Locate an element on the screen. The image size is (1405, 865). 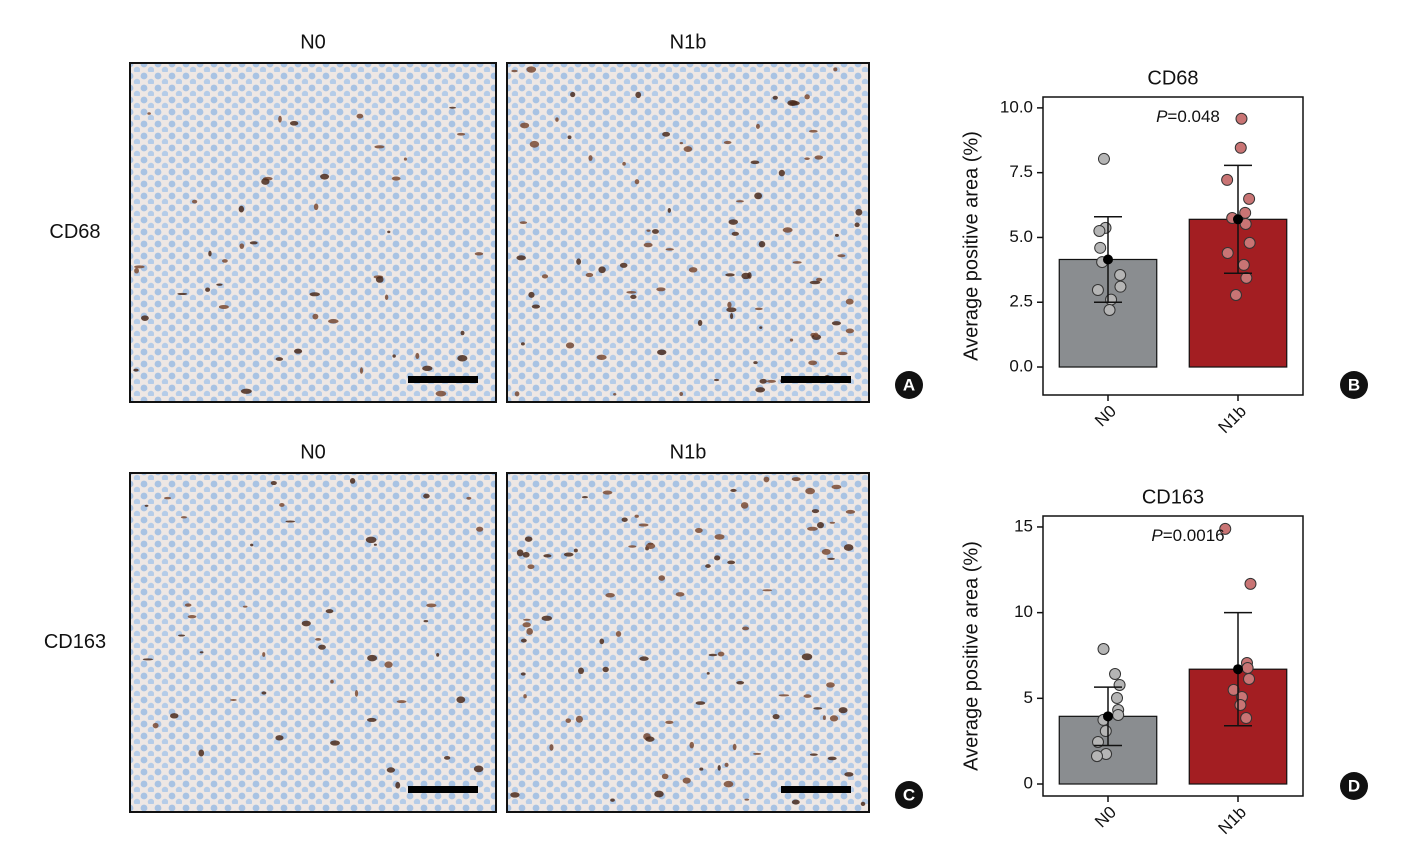
panel-letter-badge is located at coordinates (909, 385).